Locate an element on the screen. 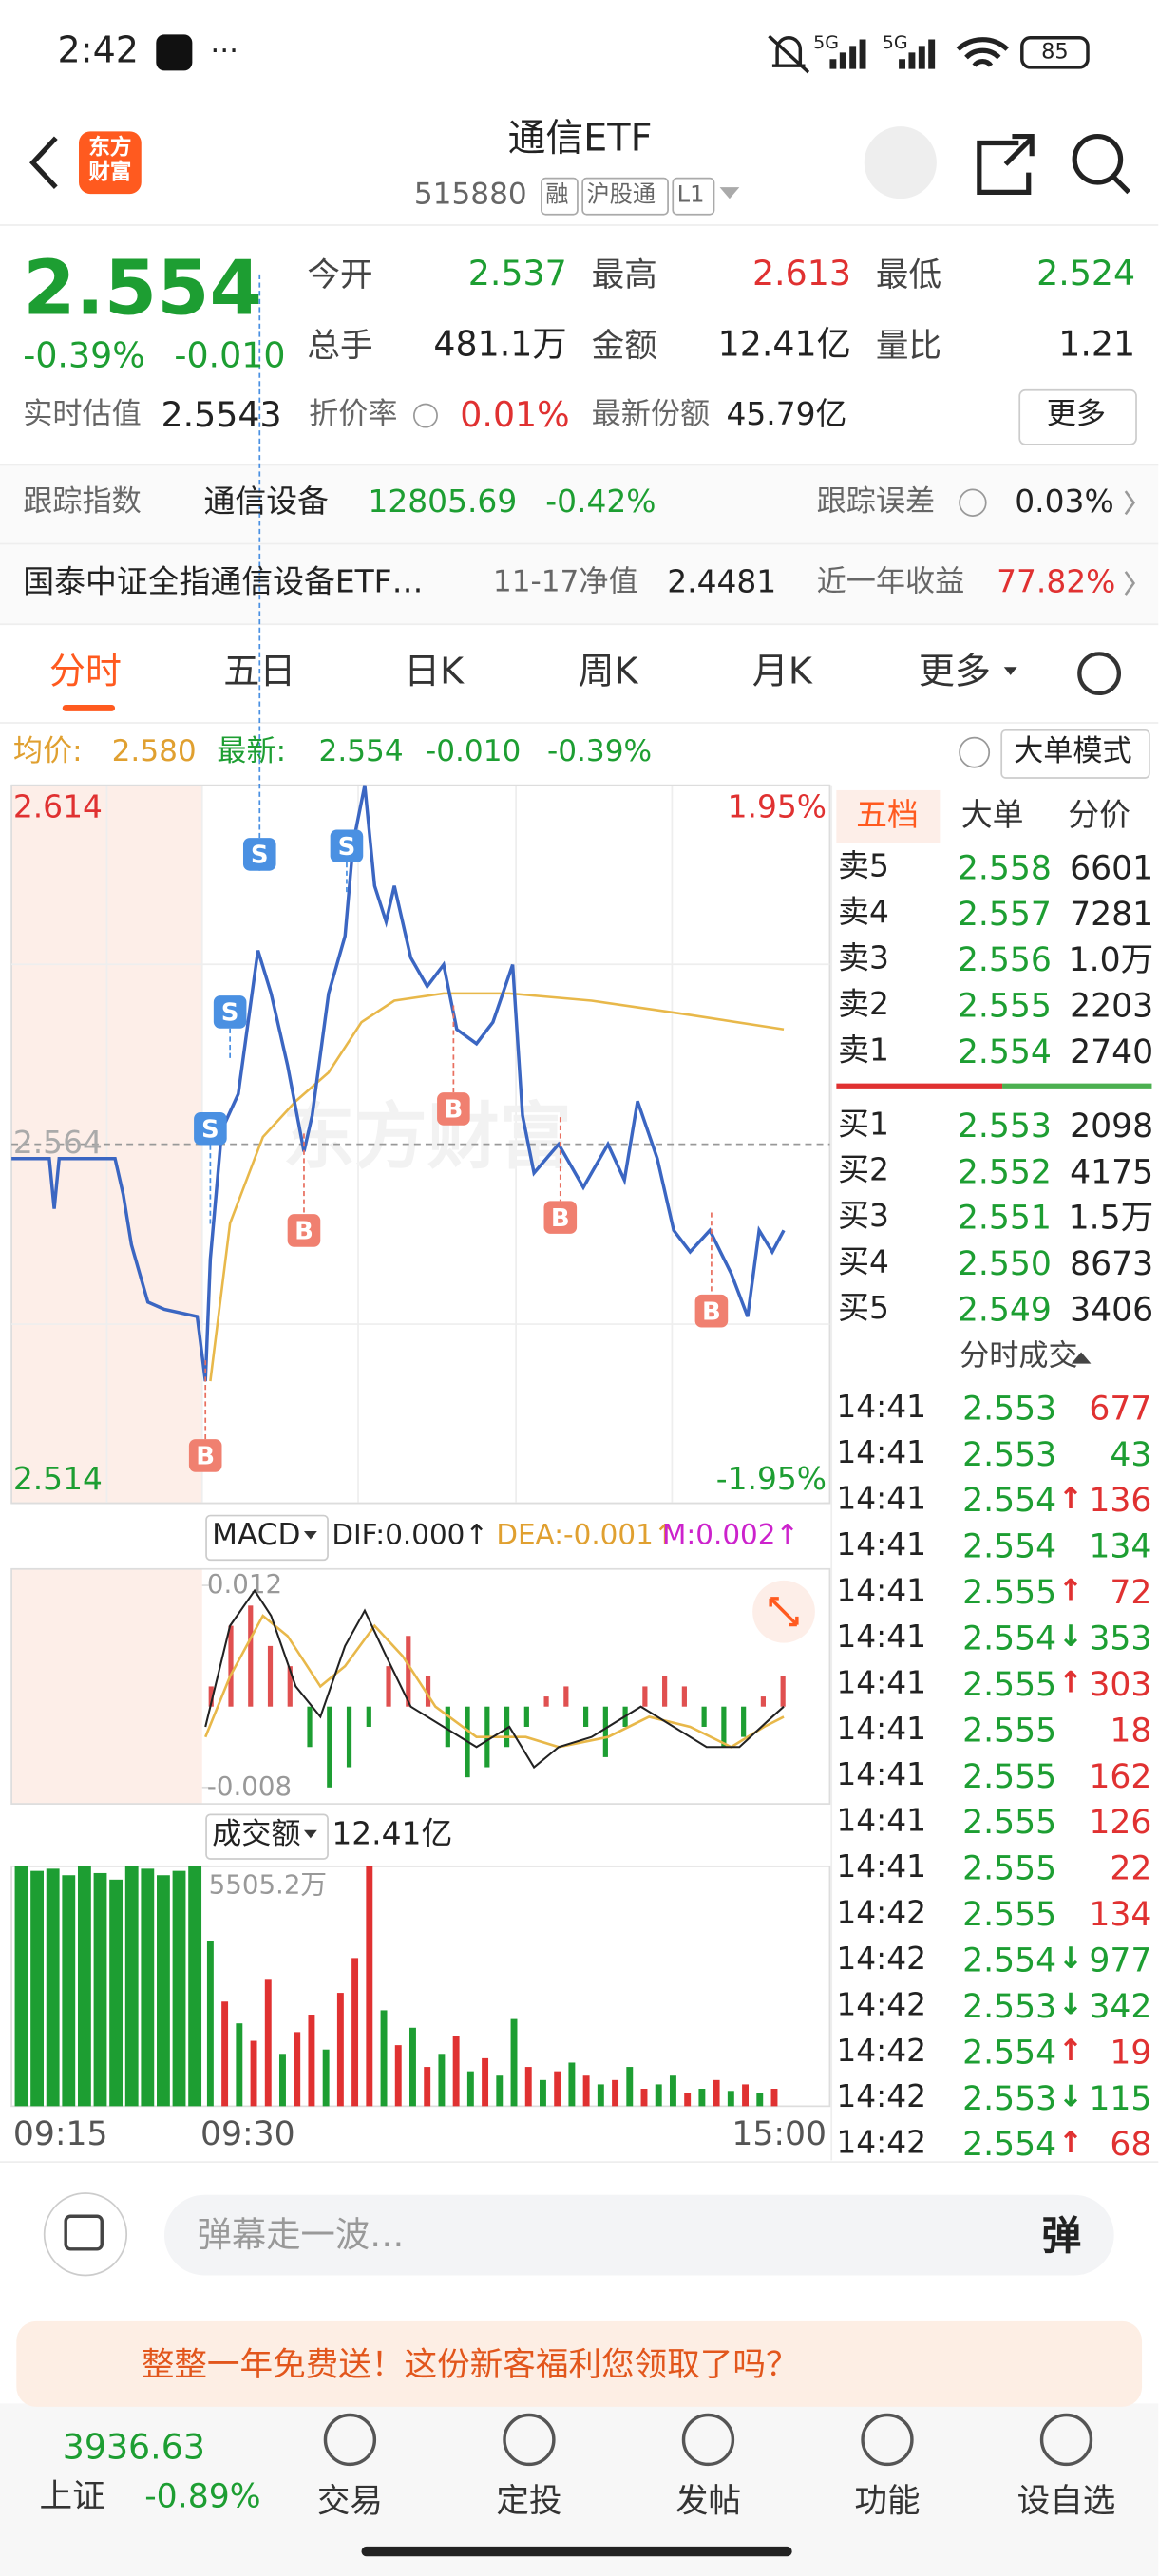 This screenshot has height=2576, width=1159. mode-button is located at coordinates (1075, 754).